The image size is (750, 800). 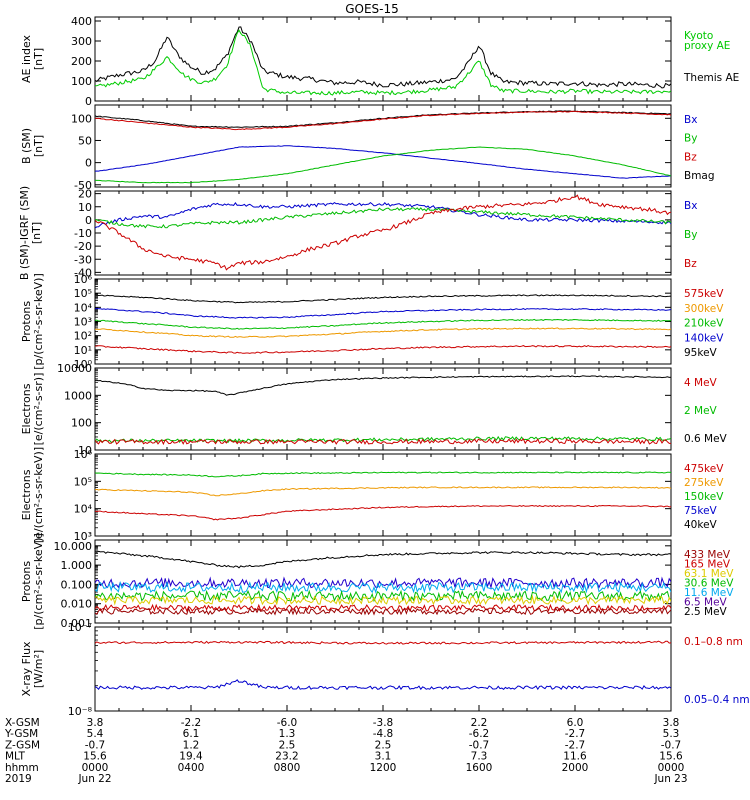 What do you see at coordinates (191, 745) in the screenshot?
I see `x-axis-value: 1.2` at bounding box center [191, 745].